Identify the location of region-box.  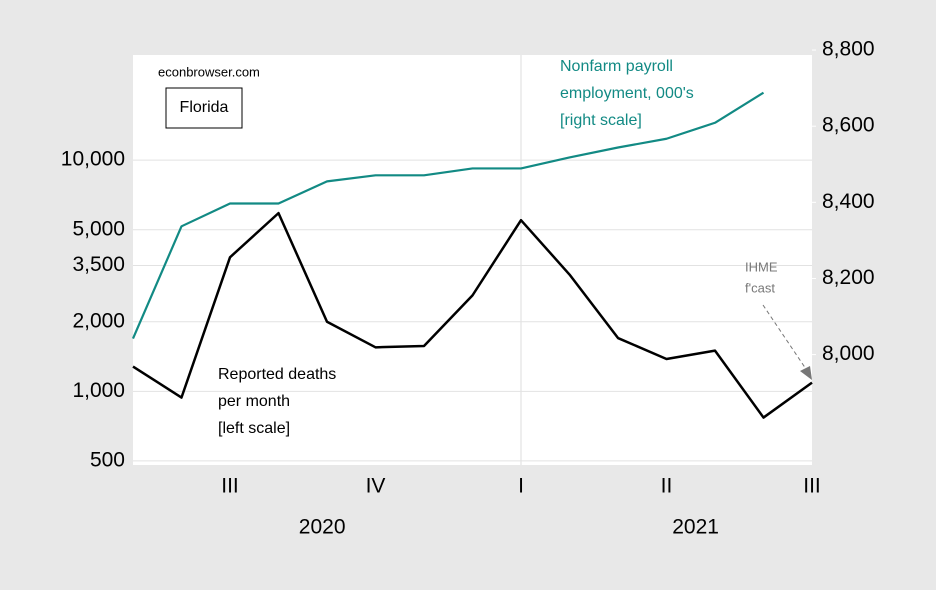
(204, 108).